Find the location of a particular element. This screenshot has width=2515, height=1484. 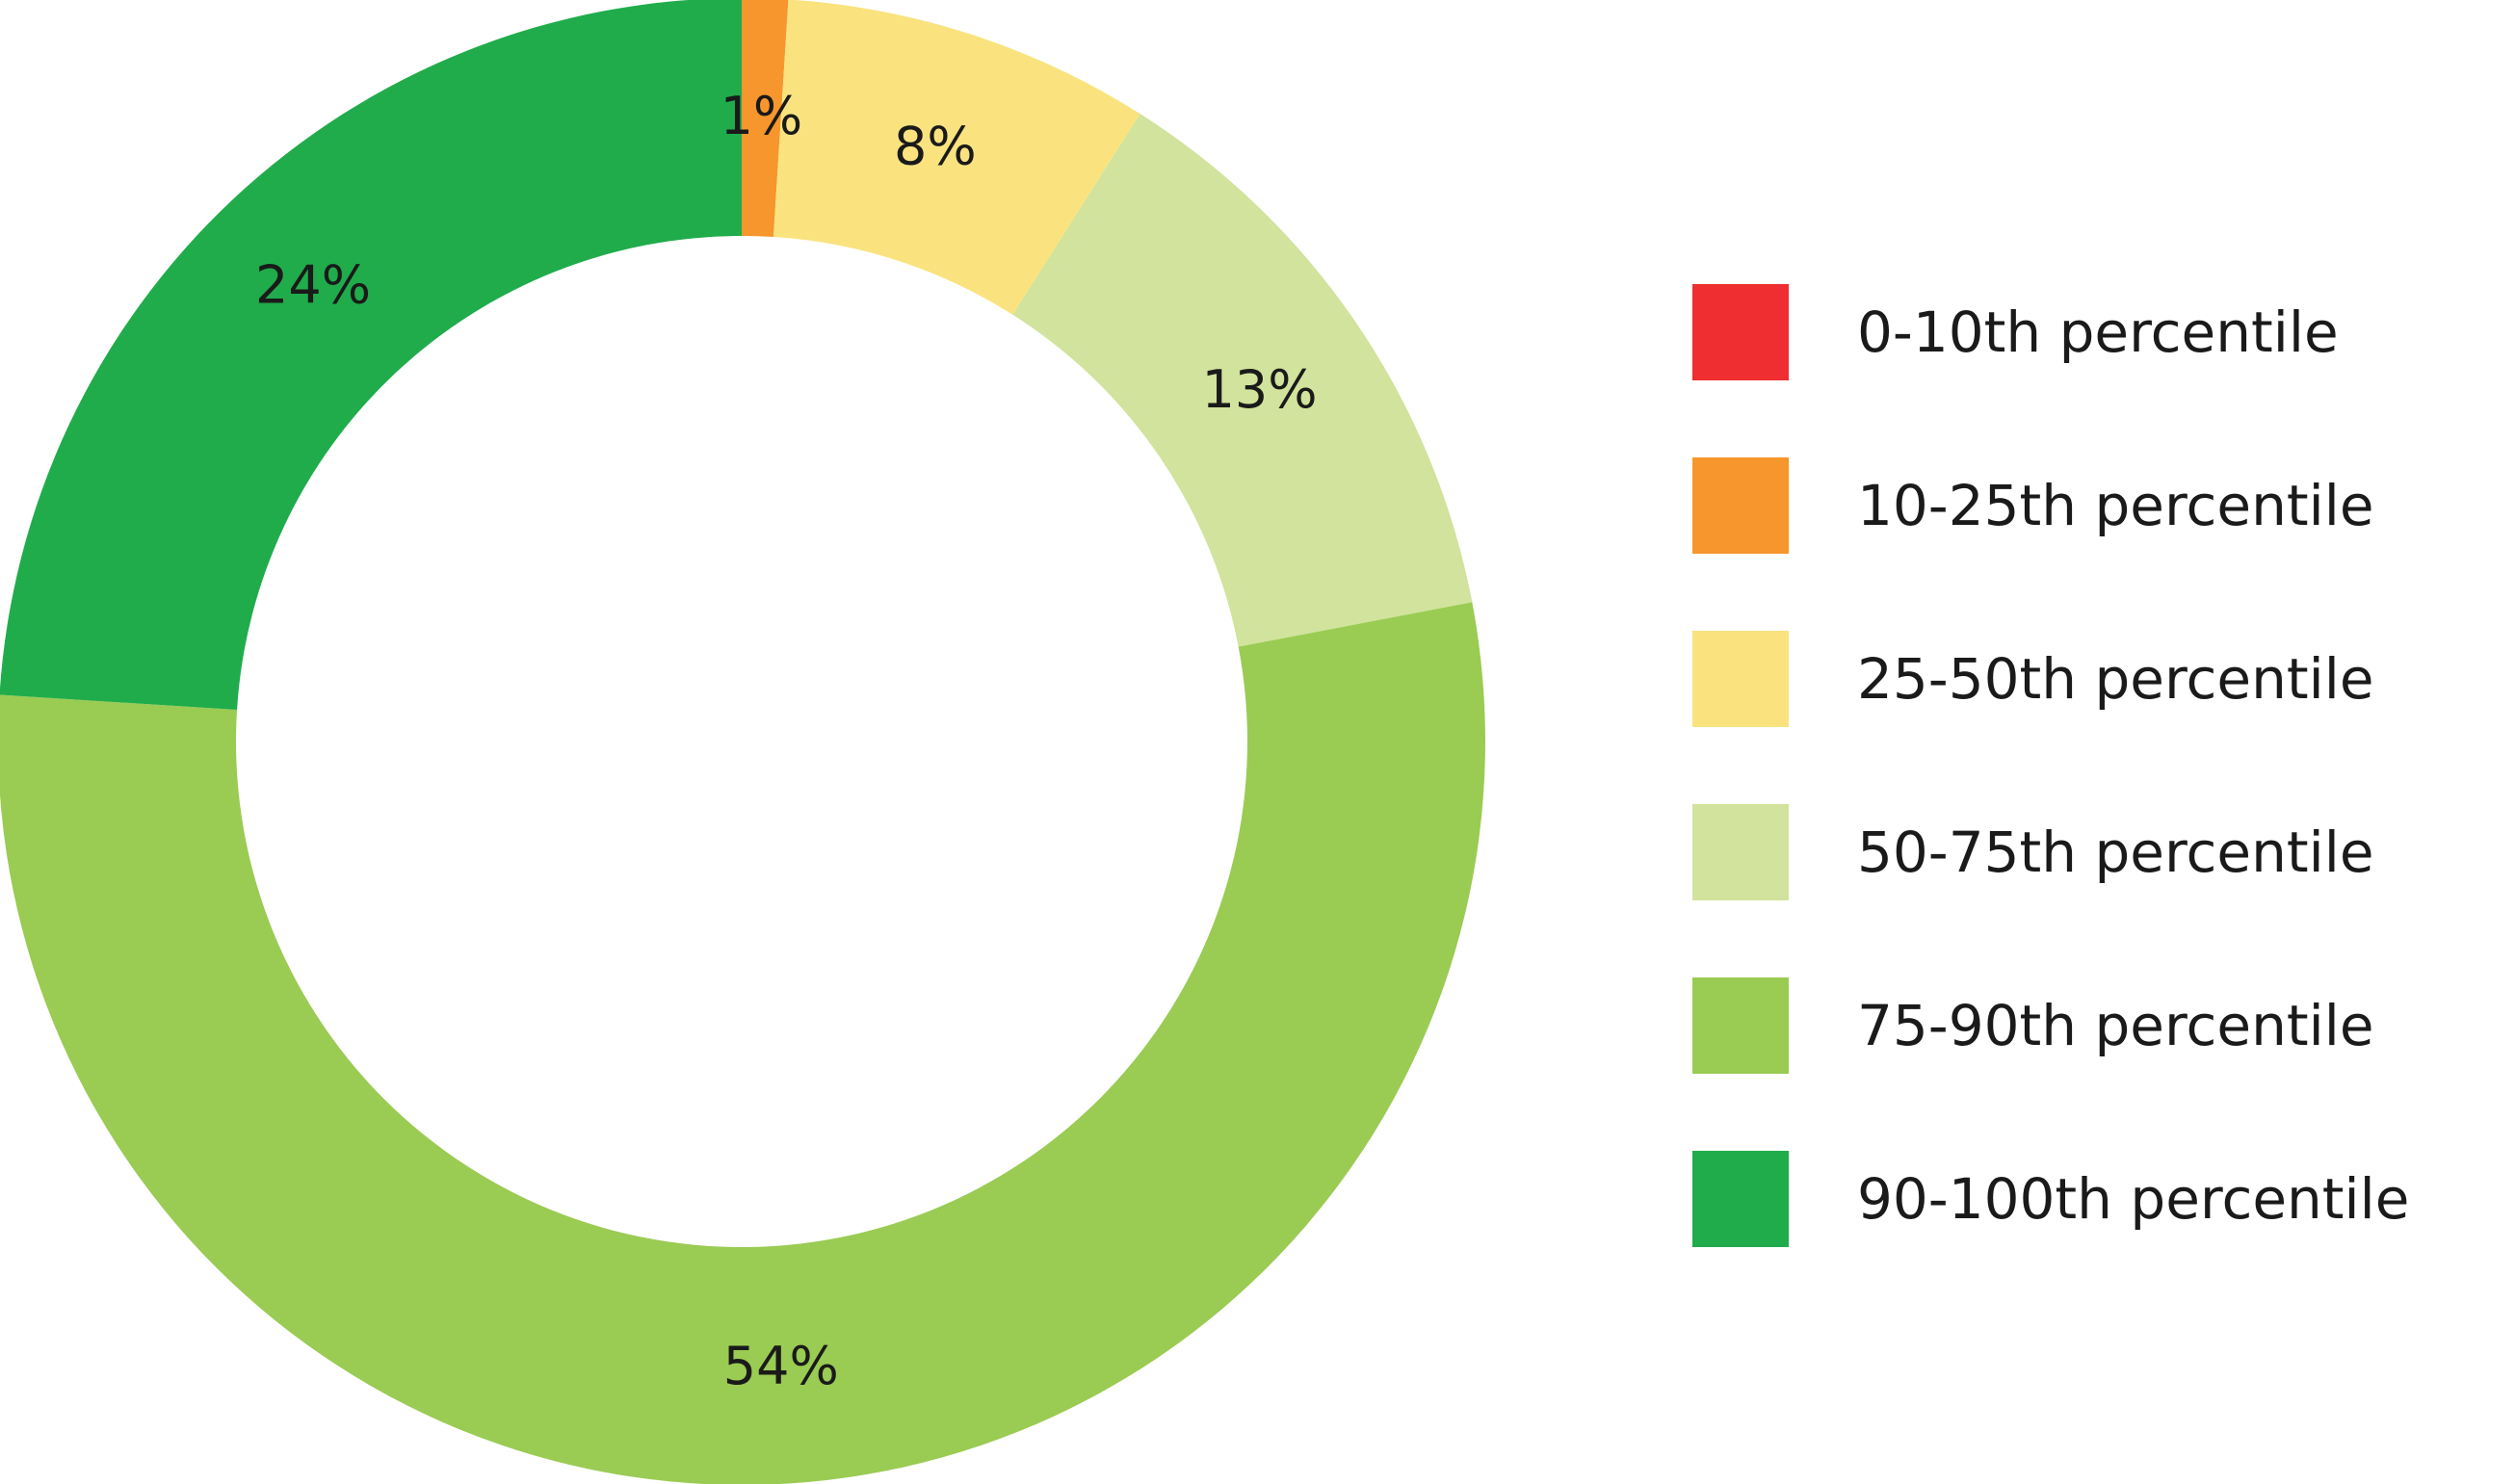

slice-50-75th-percentile is located at coordinates (1242, 380).